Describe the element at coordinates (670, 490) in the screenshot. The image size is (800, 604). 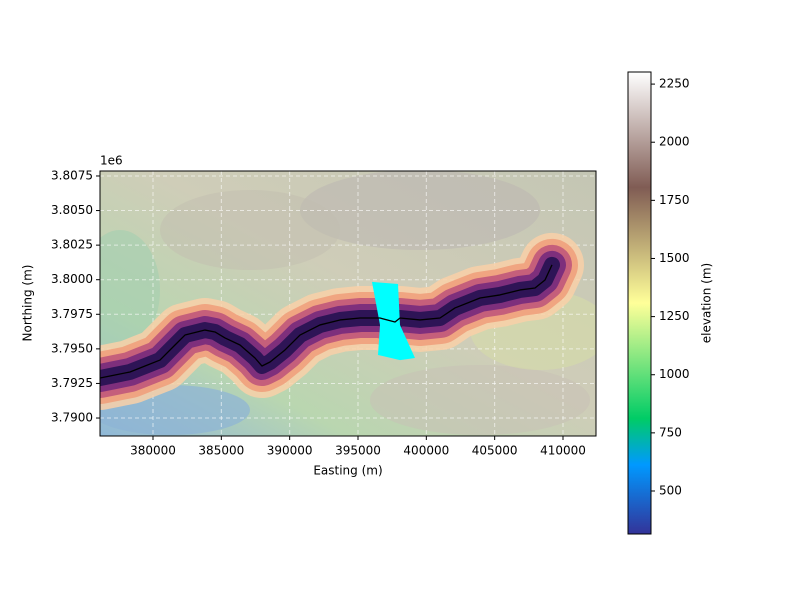
I see `colorbar-tick-label: 500` at that location.